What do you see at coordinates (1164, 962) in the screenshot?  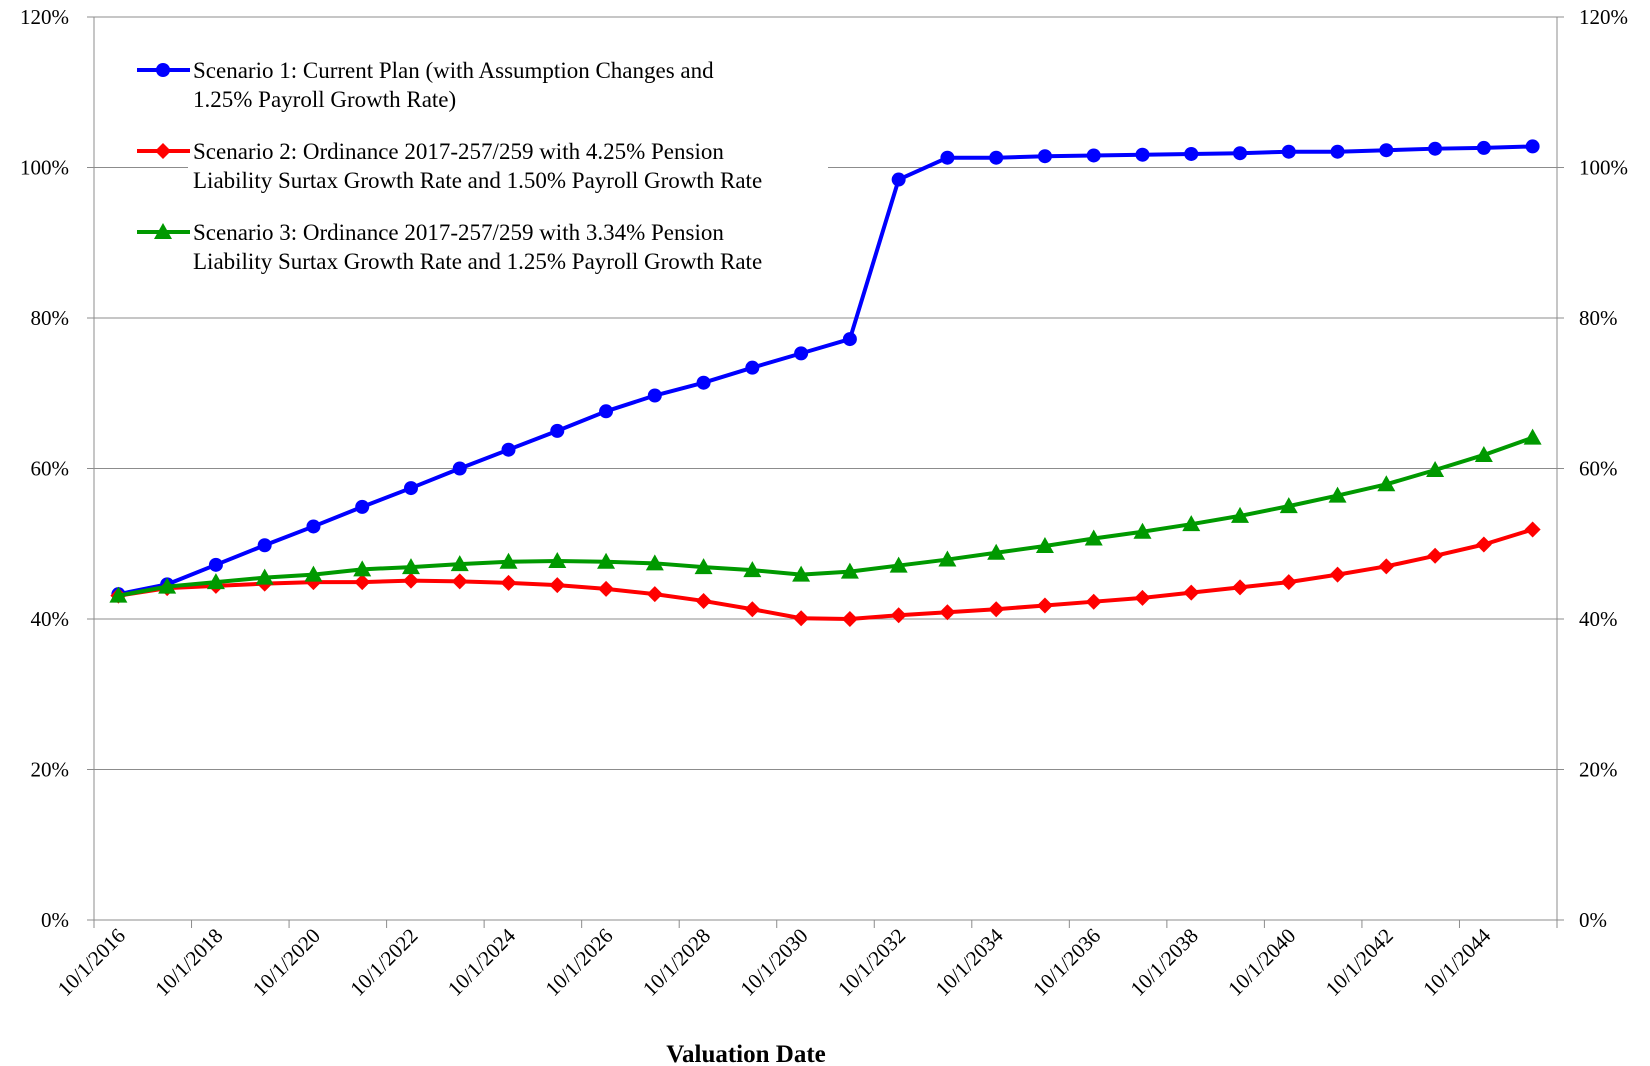 I see `x-tick-label: 10/1/2038` at bounding box center [1164, 962].